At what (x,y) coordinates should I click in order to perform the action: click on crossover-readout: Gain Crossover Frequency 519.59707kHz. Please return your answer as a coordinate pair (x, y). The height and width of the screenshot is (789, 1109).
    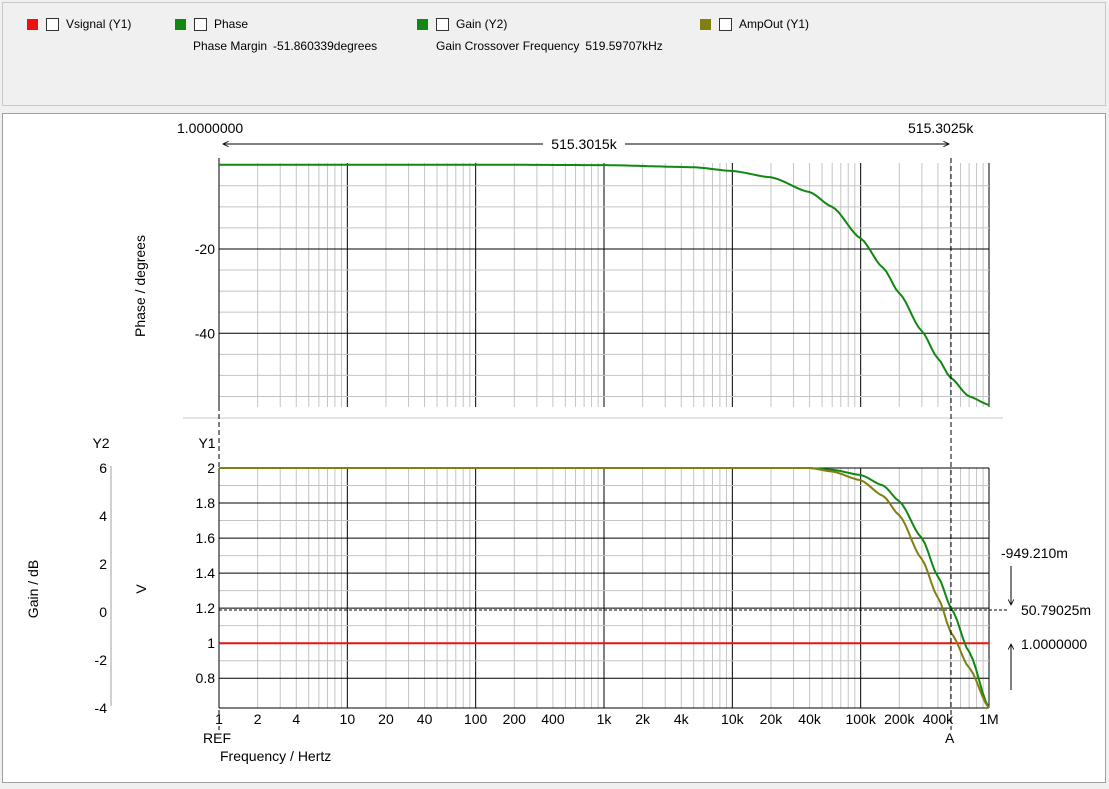
    Looking at the image, I should click on (549, 46).